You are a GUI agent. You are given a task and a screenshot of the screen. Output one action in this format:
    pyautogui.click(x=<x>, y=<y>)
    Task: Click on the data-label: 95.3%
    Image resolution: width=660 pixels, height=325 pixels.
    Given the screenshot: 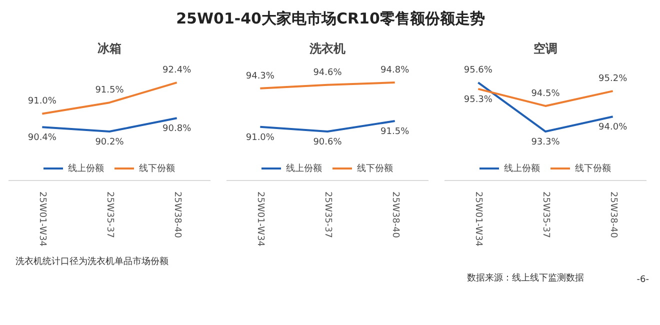 What is the action you would take?
    pyautogui.click(x=478, y=99)
    